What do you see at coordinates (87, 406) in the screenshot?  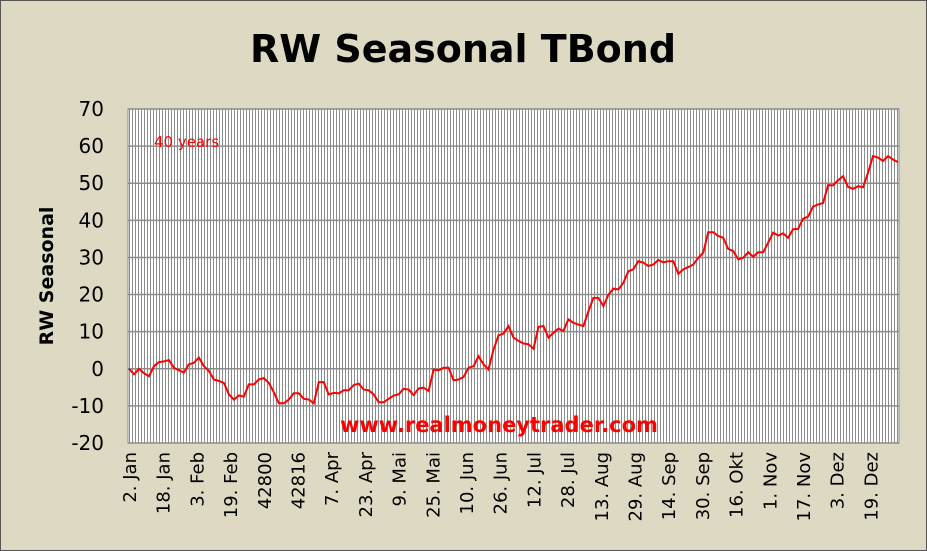 I see `y-tick-label: -10` at bounding box center [87, 406].